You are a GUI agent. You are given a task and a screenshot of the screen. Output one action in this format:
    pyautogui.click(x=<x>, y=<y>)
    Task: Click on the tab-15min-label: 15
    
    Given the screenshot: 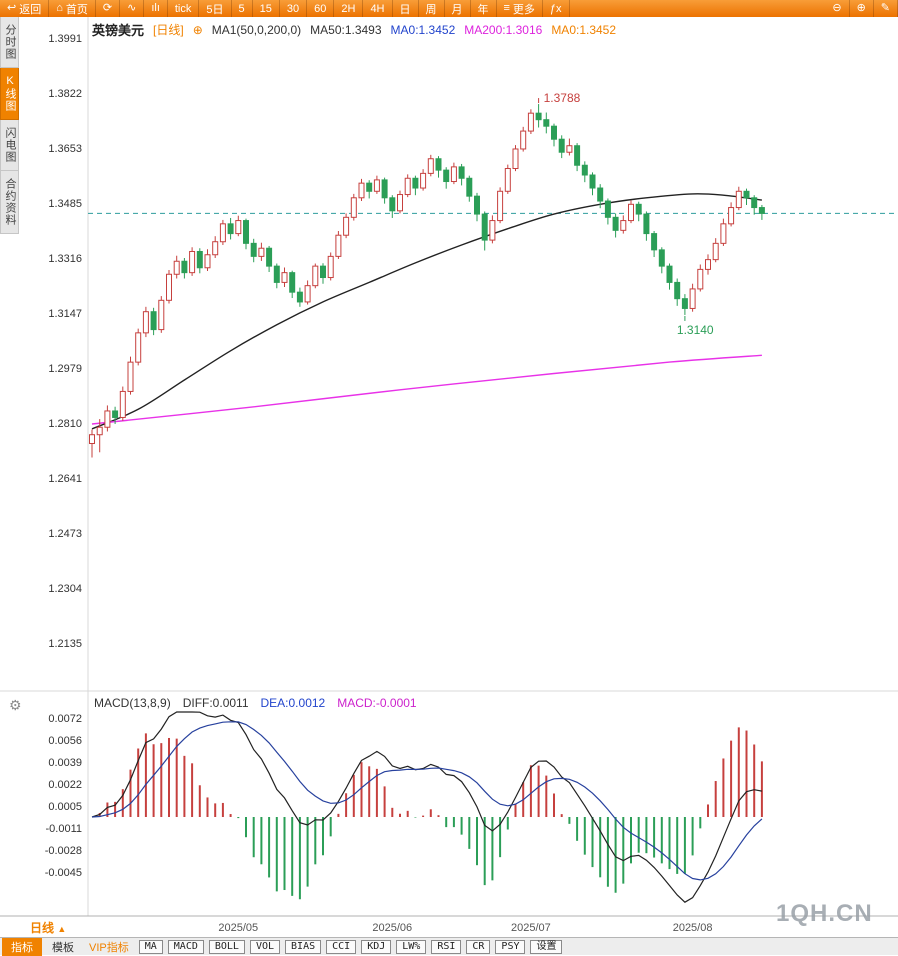 What is the action you would take?
    pyautogui.click(x=265, y=8)
    